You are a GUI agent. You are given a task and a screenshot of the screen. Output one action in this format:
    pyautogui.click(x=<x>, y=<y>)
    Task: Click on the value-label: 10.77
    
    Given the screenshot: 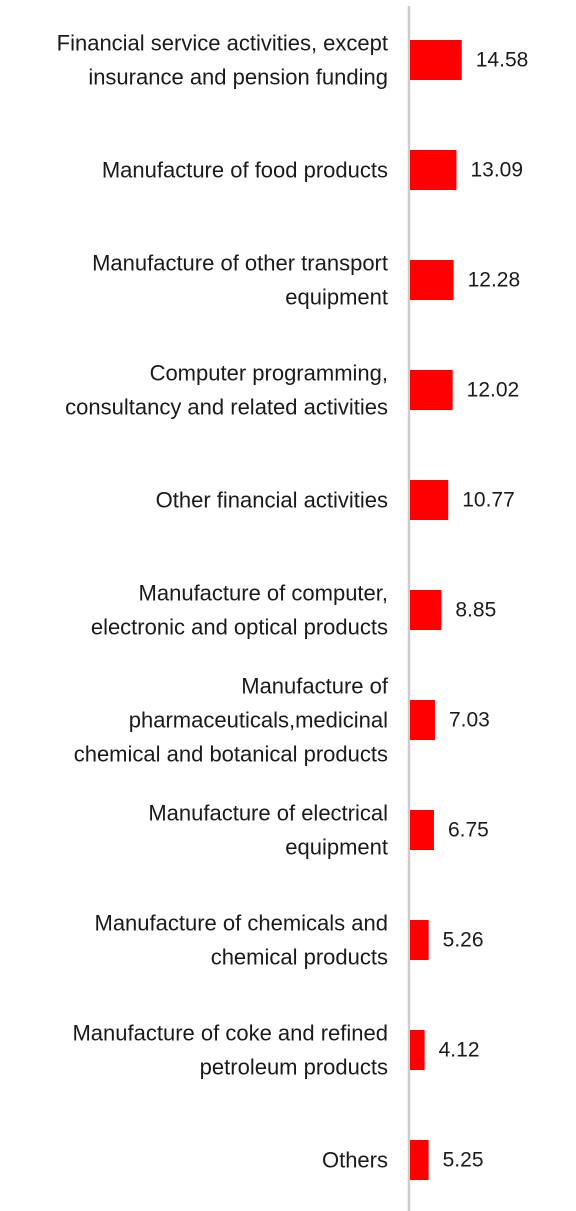 What is the action you would take?
    pyautogui.click(x=488, y=500)
    